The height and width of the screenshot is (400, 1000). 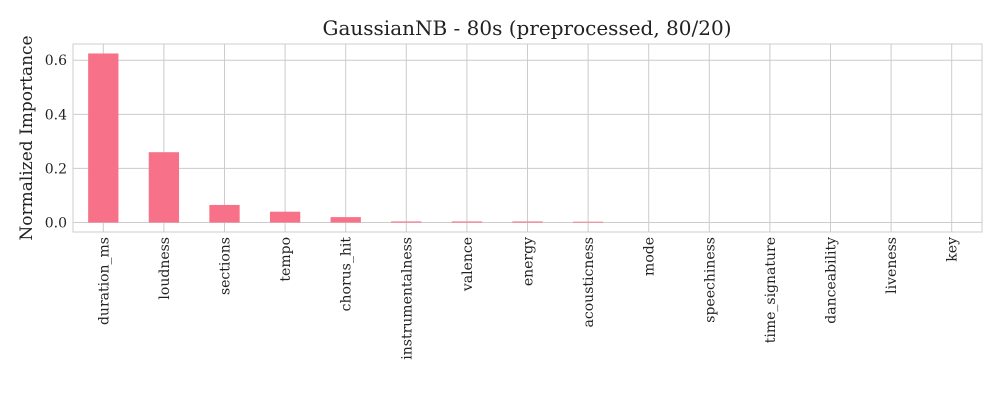 What do you see at coordinates (286, 259) in the screenshot?
I see `x-tick-label: tempo` at bounding box center [286, 259].